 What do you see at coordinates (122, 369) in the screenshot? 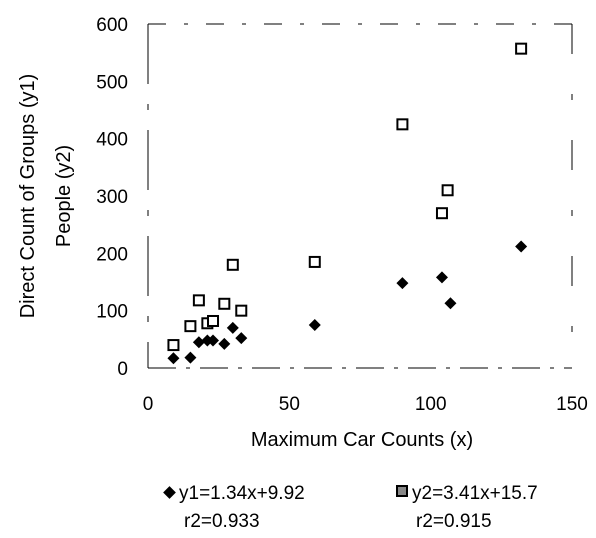
I see `y-tick-label: 0` at bounding box center [122, 369].